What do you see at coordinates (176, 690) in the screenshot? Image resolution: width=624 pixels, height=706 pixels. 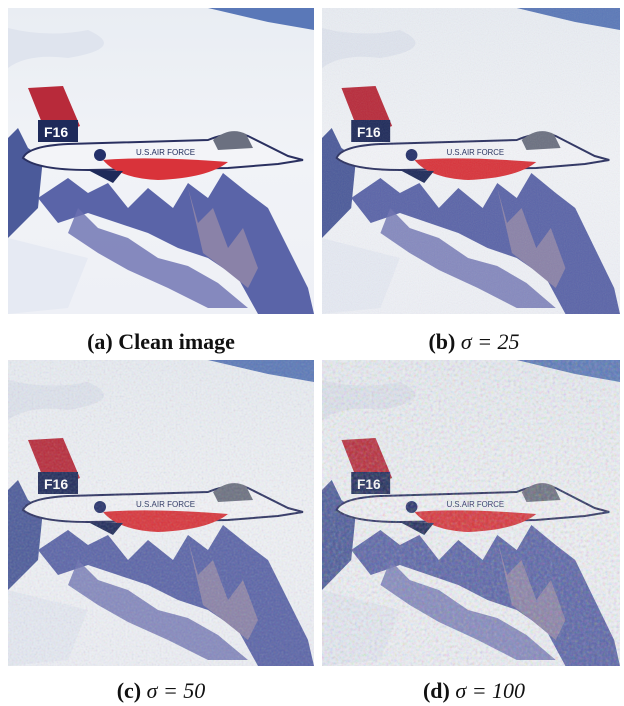 I see `caption-text: σ = 50` at bounding box center [176, 690].